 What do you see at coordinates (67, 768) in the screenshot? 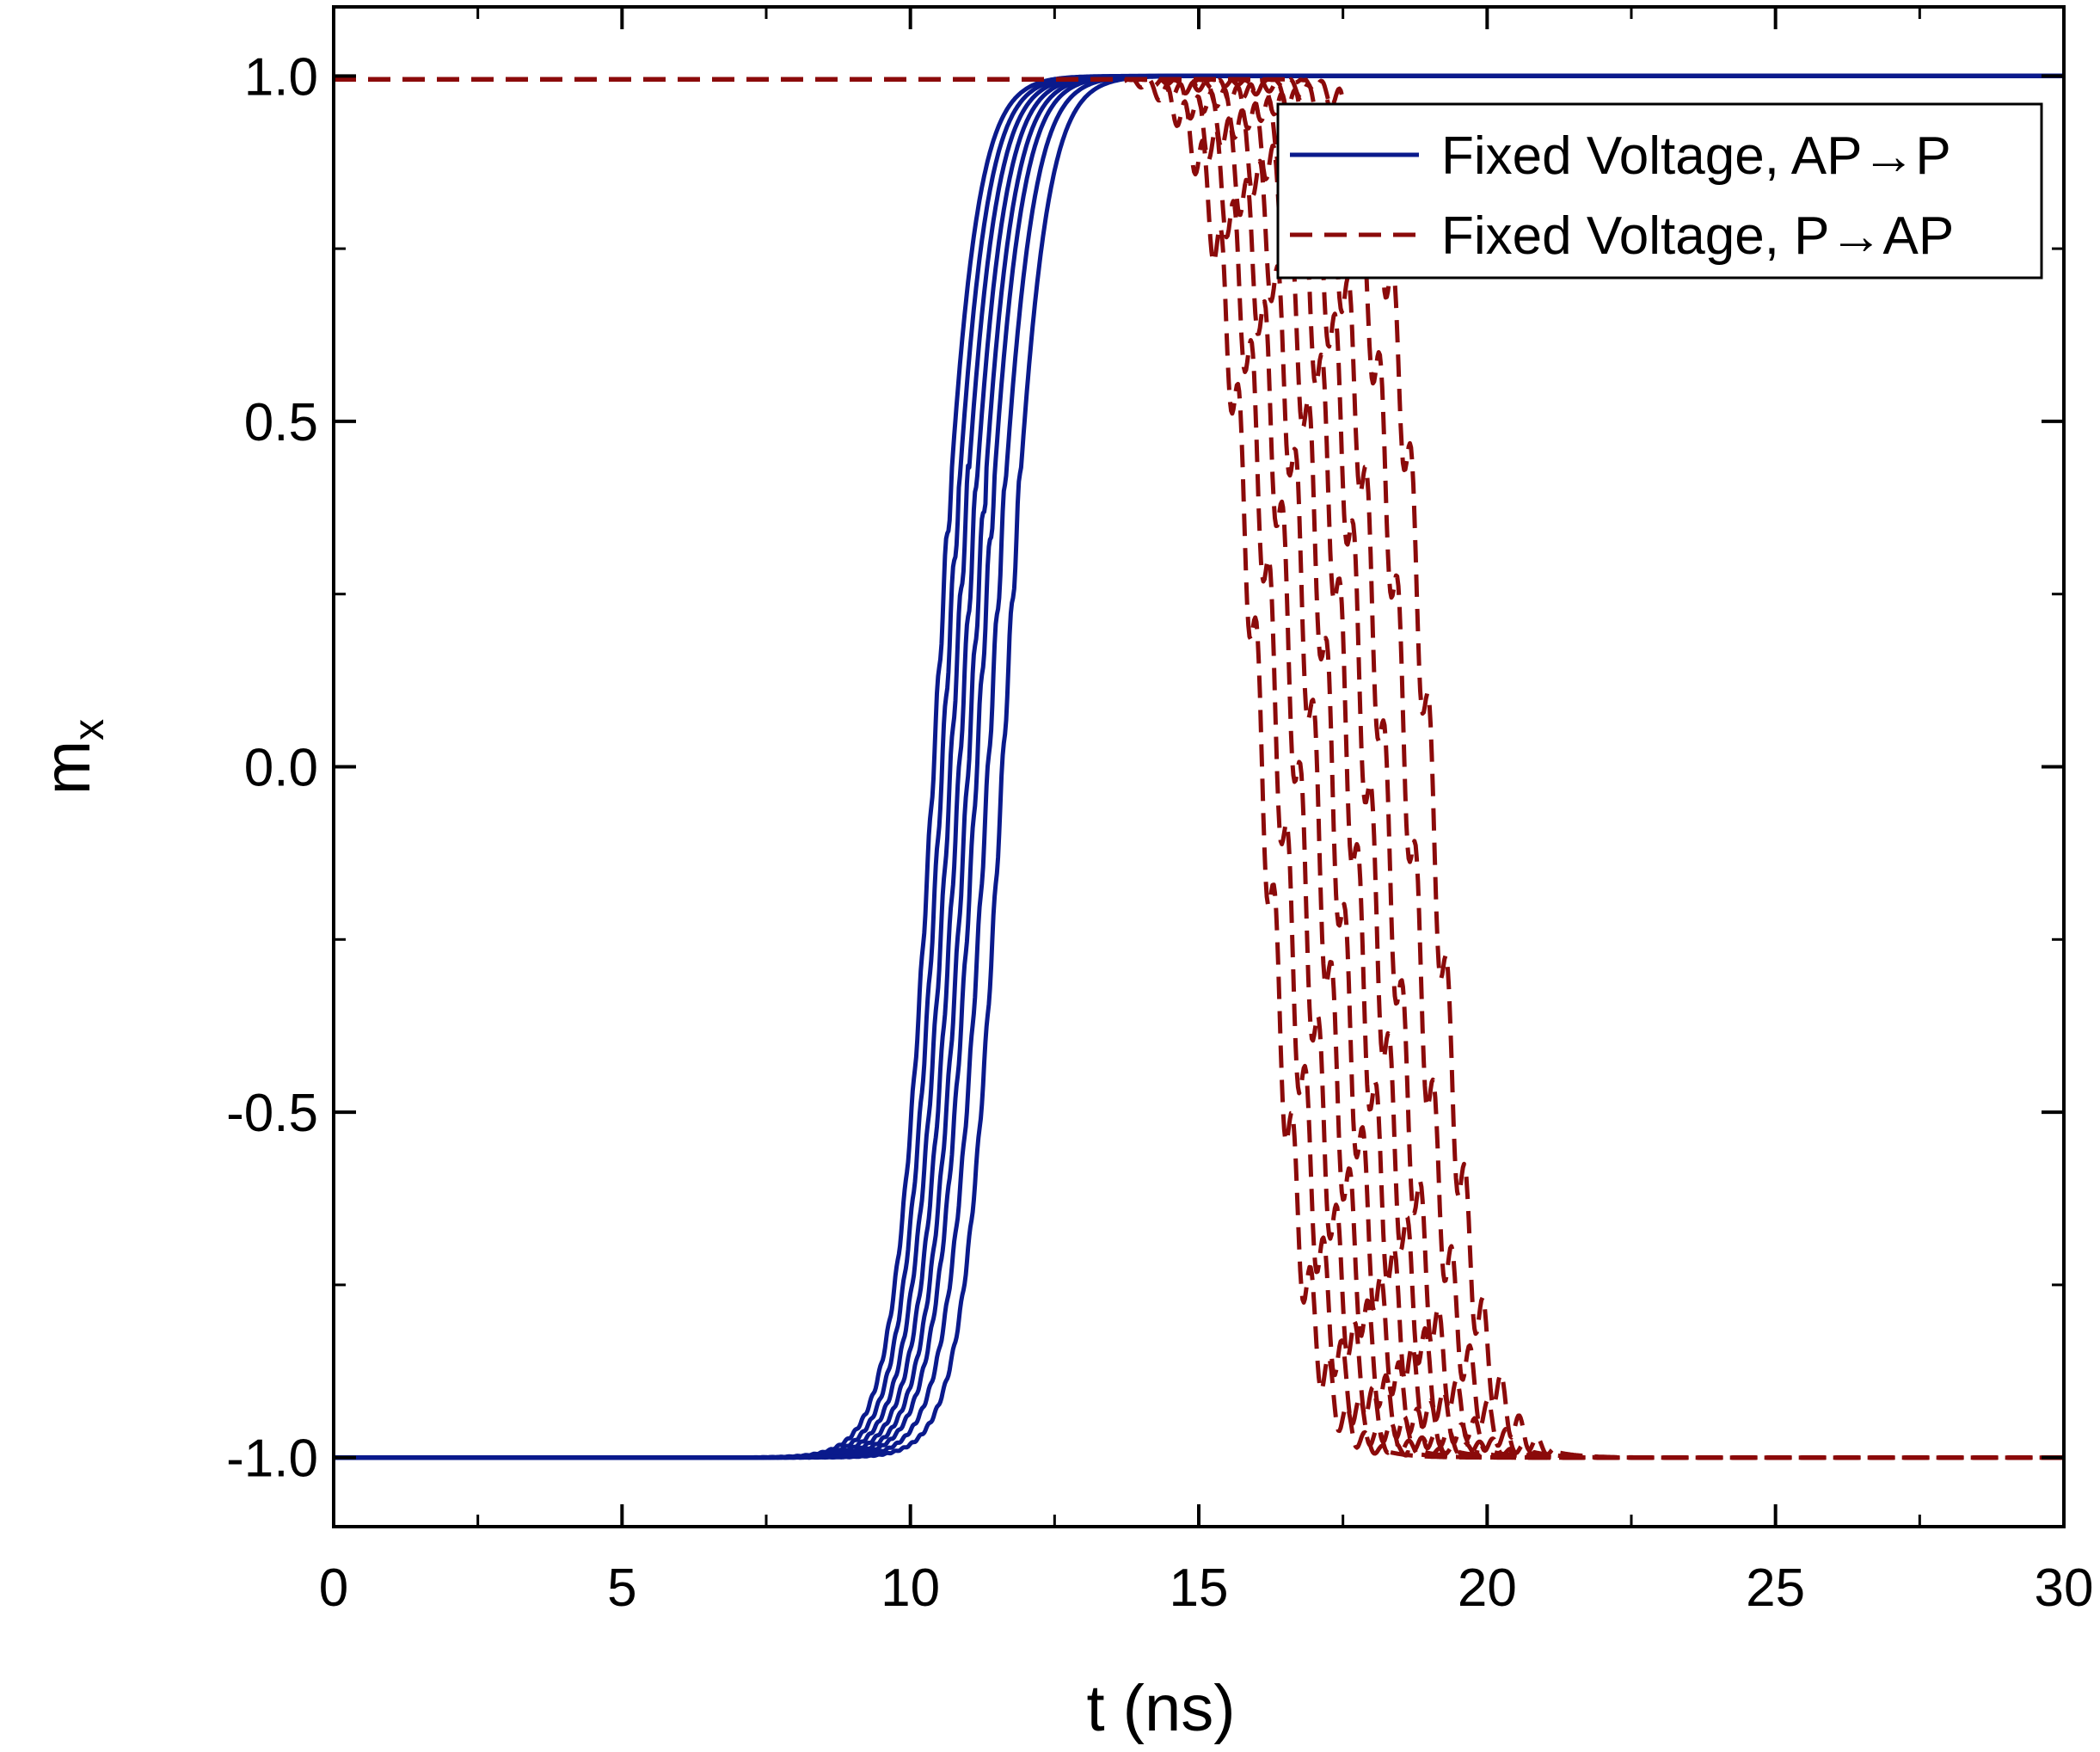
I see `y-axis-title-main: m` at bounding box center [67, 768].